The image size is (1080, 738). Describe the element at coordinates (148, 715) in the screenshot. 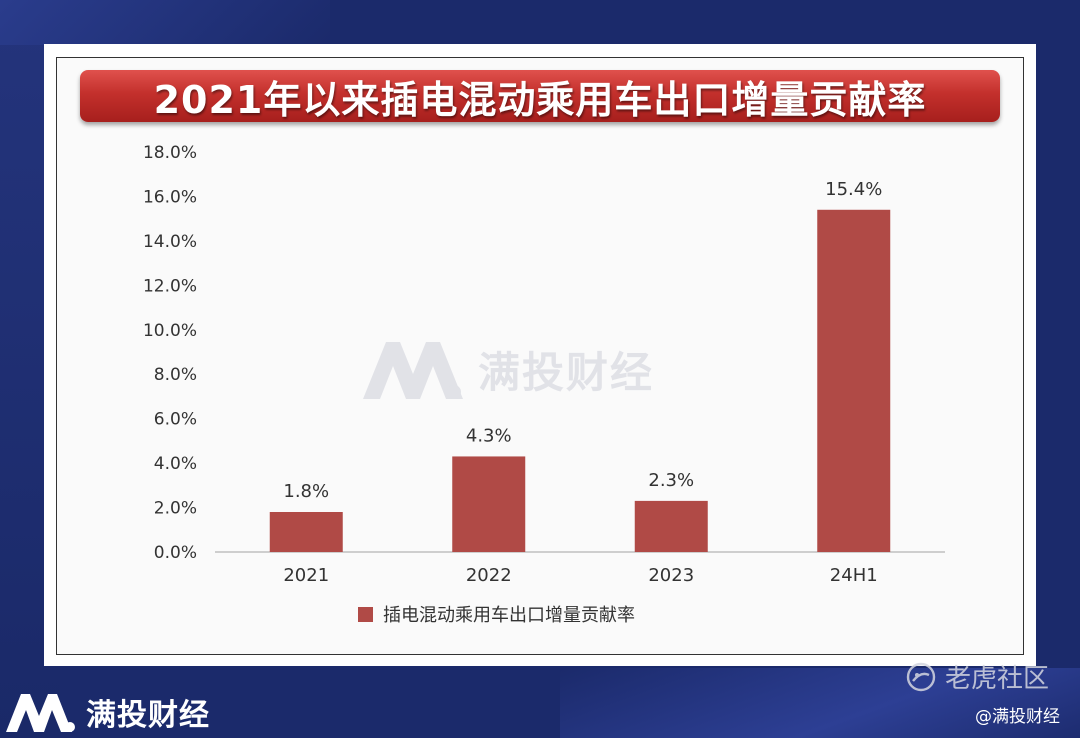

I see `brand-name: 满投财经` at that location.